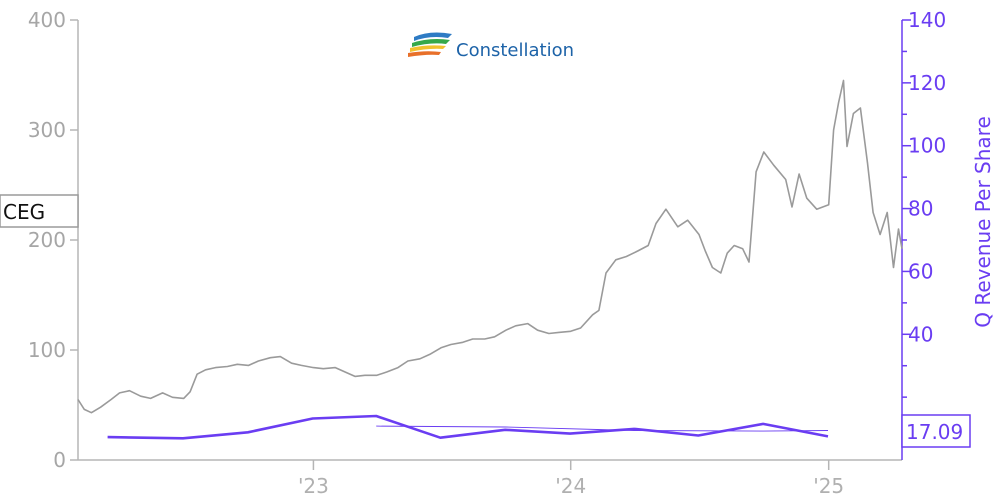 The height and width of the screenshot is (500, 1000). Describe the element at coordinates (431, 43) in the screenshot. I see `logo-swoosh-green-icon` at that location.